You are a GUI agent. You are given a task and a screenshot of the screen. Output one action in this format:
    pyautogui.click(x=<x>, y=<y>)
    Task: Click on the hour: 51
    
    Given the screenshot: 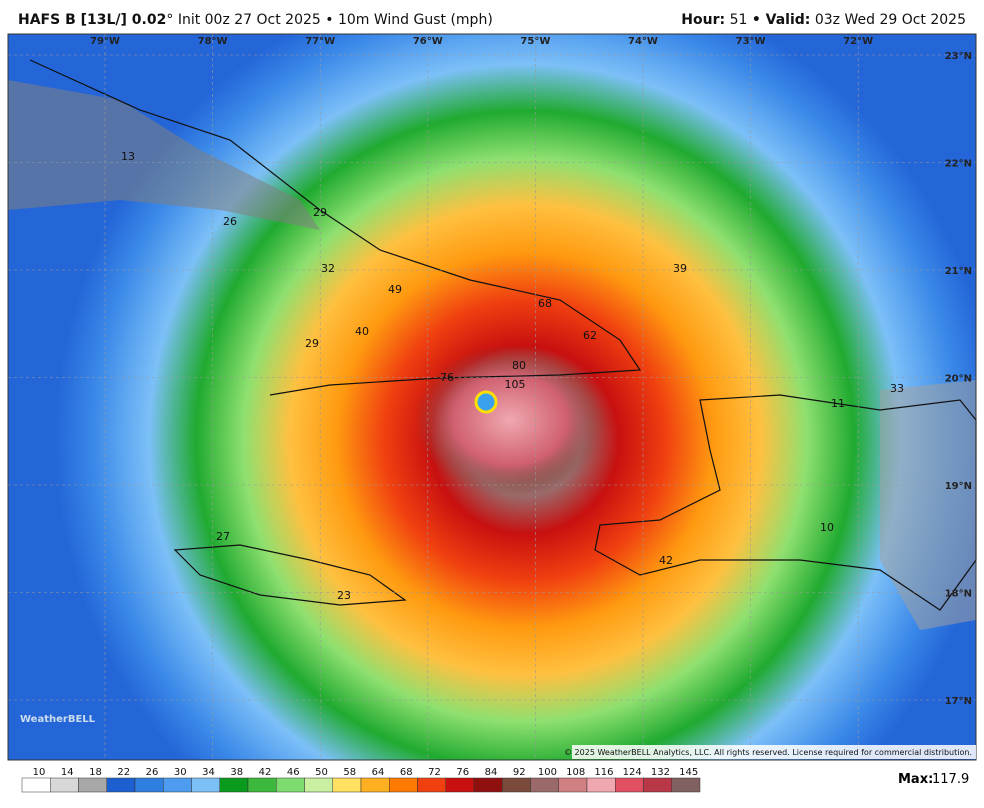 What is the action you would take?
    pyautogui.click(x=738, y=20)
    